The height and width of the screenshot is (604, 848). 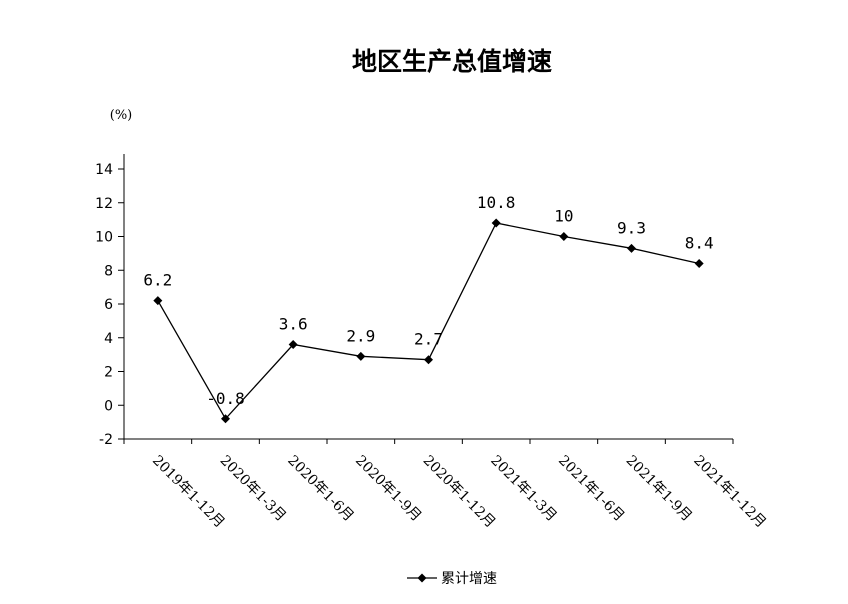 I want to click on legend-marker, so click(x=422, y=578).